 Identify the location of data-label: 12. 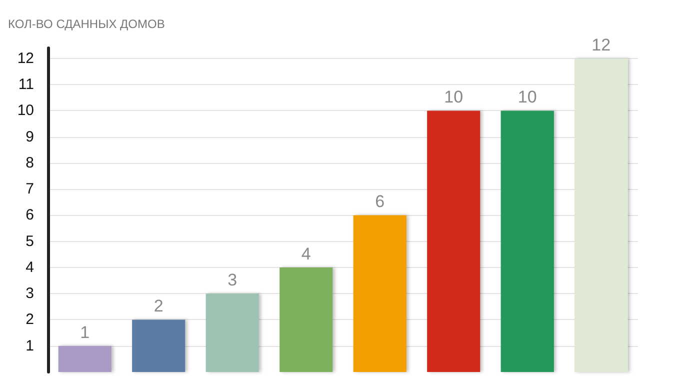
(601, 44).